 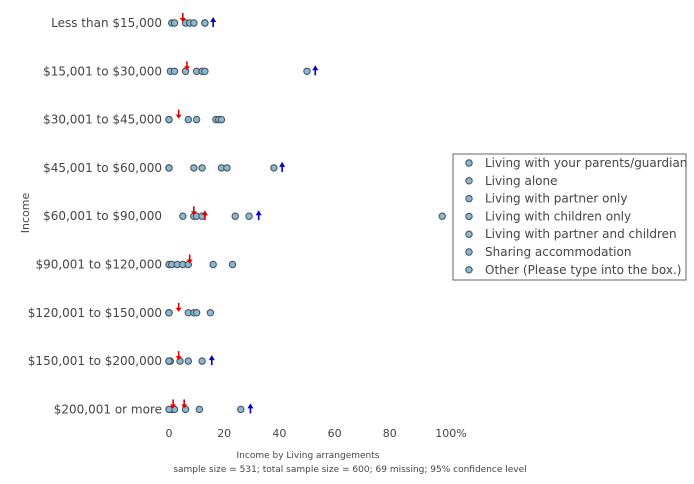 I want to click on legend-entry: Living with partner only, so click(x=556, y=199).